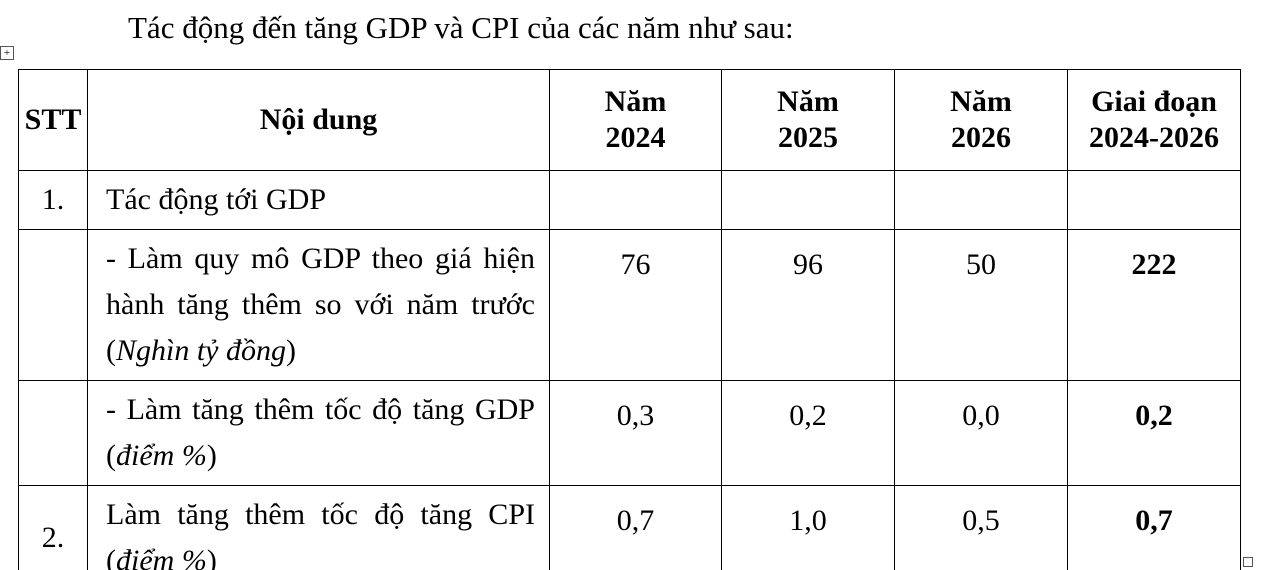 The width and height of the screenshot is (1266, 570). What do you see at coordinates (981, 305) in the screenshot?
I see `value-cell: 50` at bounding box center [981, 305].